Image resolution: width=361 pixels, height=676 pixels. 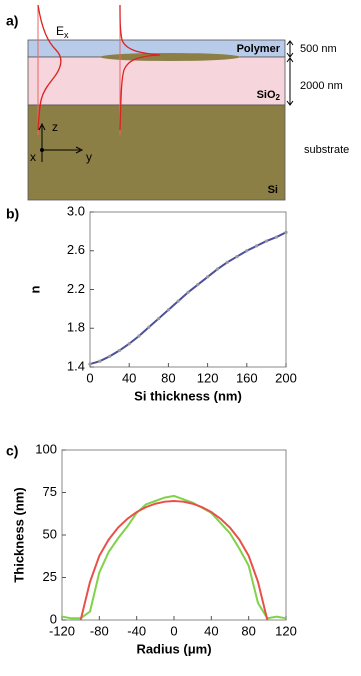 I want to click on oxide-layer, so click(x=156, y=81).